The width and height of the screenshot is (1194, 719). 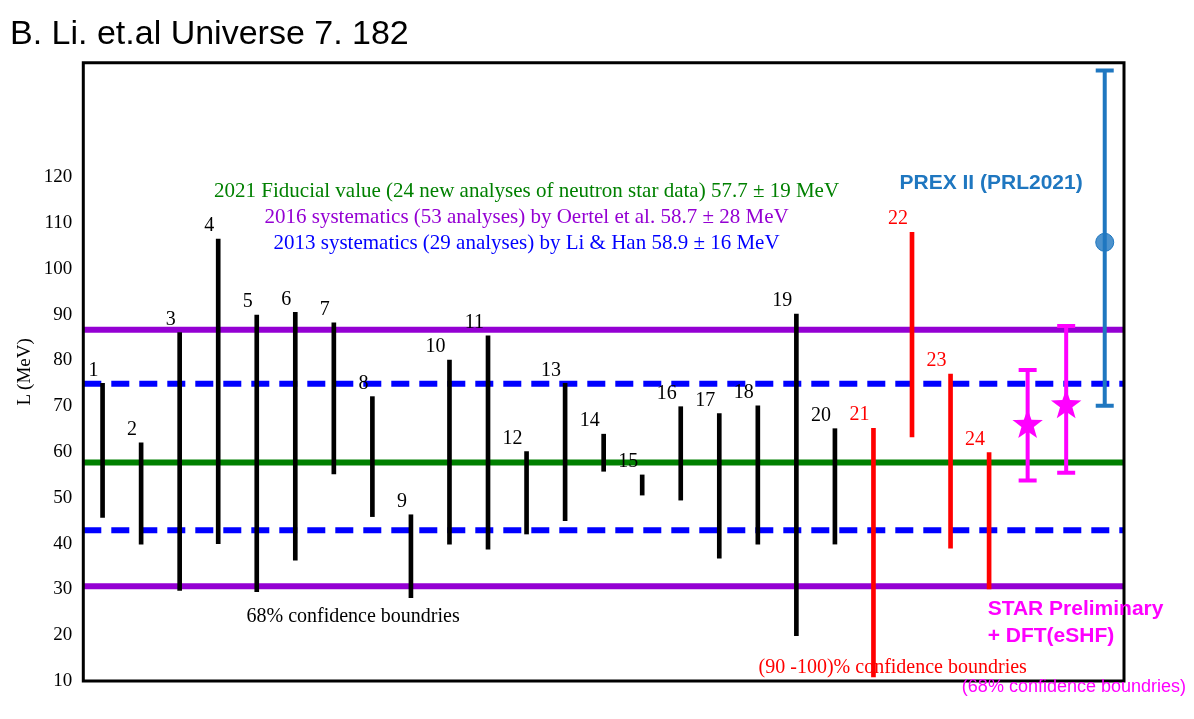 What do you see at coordinates (589, 419) in the screenshot?
I see `x-tick-label: 14` at bounding box center [589, 419].